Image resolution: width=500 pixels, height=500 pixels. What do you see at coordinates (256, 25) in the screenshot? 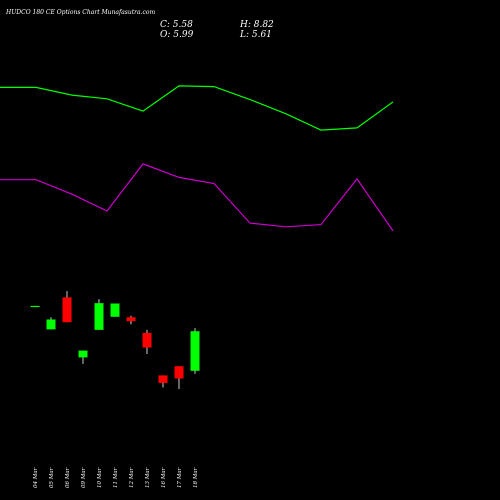
I see `high-label: H: 8.82` at bounding box center [256, 25].